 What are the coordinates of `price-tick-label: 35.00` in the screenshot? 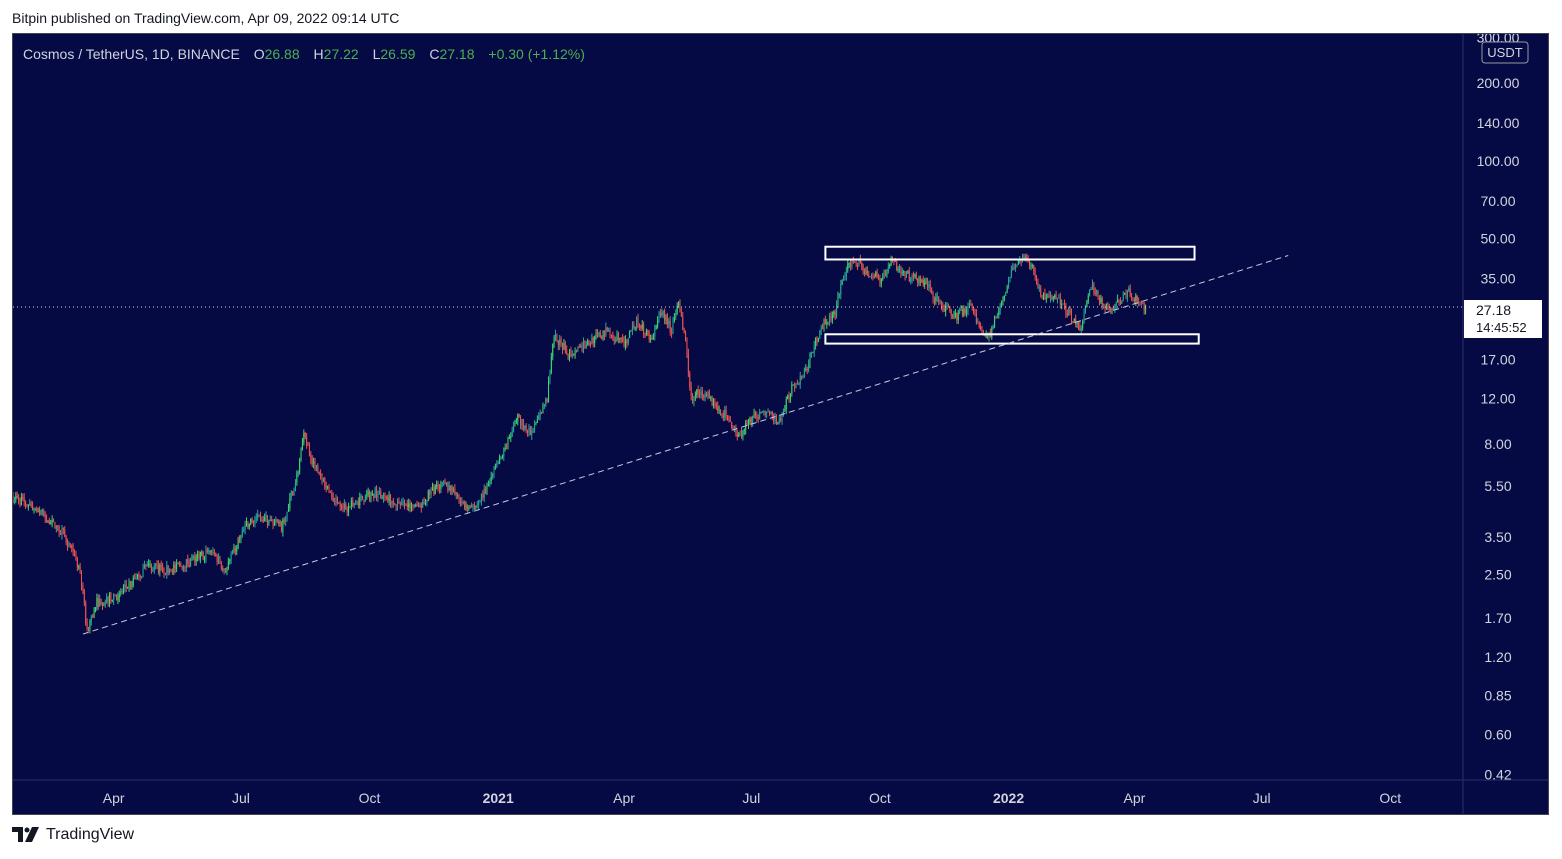 It's located at (1497, 279).